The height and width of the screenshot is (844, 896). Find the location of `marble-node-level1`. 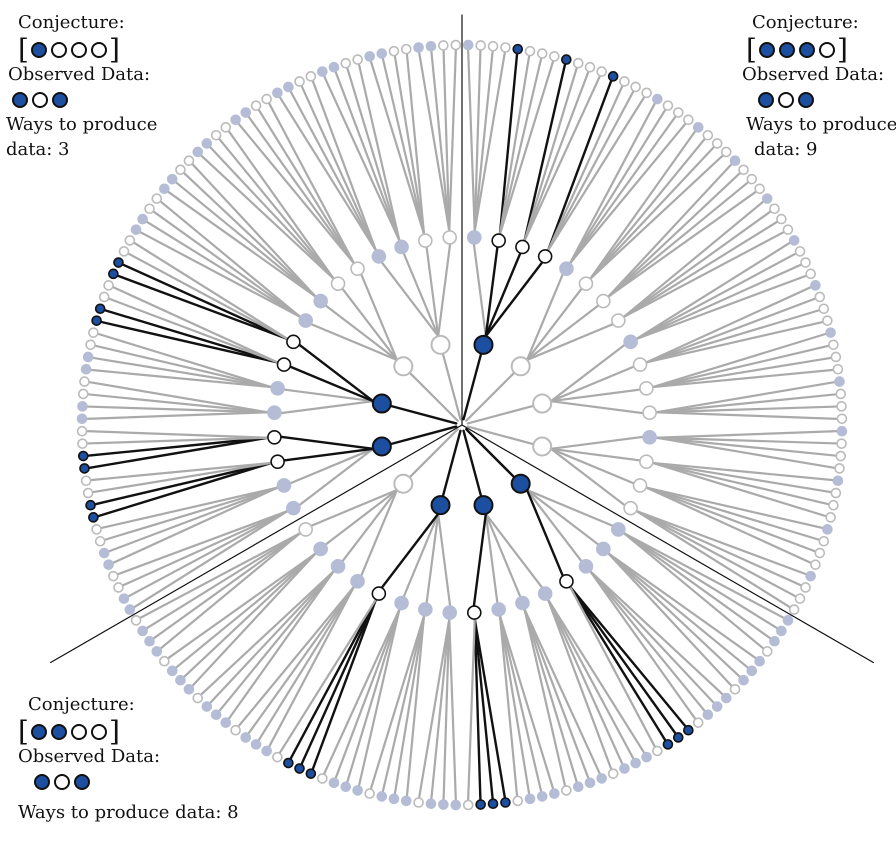

marble-node-level1 is located at coordinates (403, 483).